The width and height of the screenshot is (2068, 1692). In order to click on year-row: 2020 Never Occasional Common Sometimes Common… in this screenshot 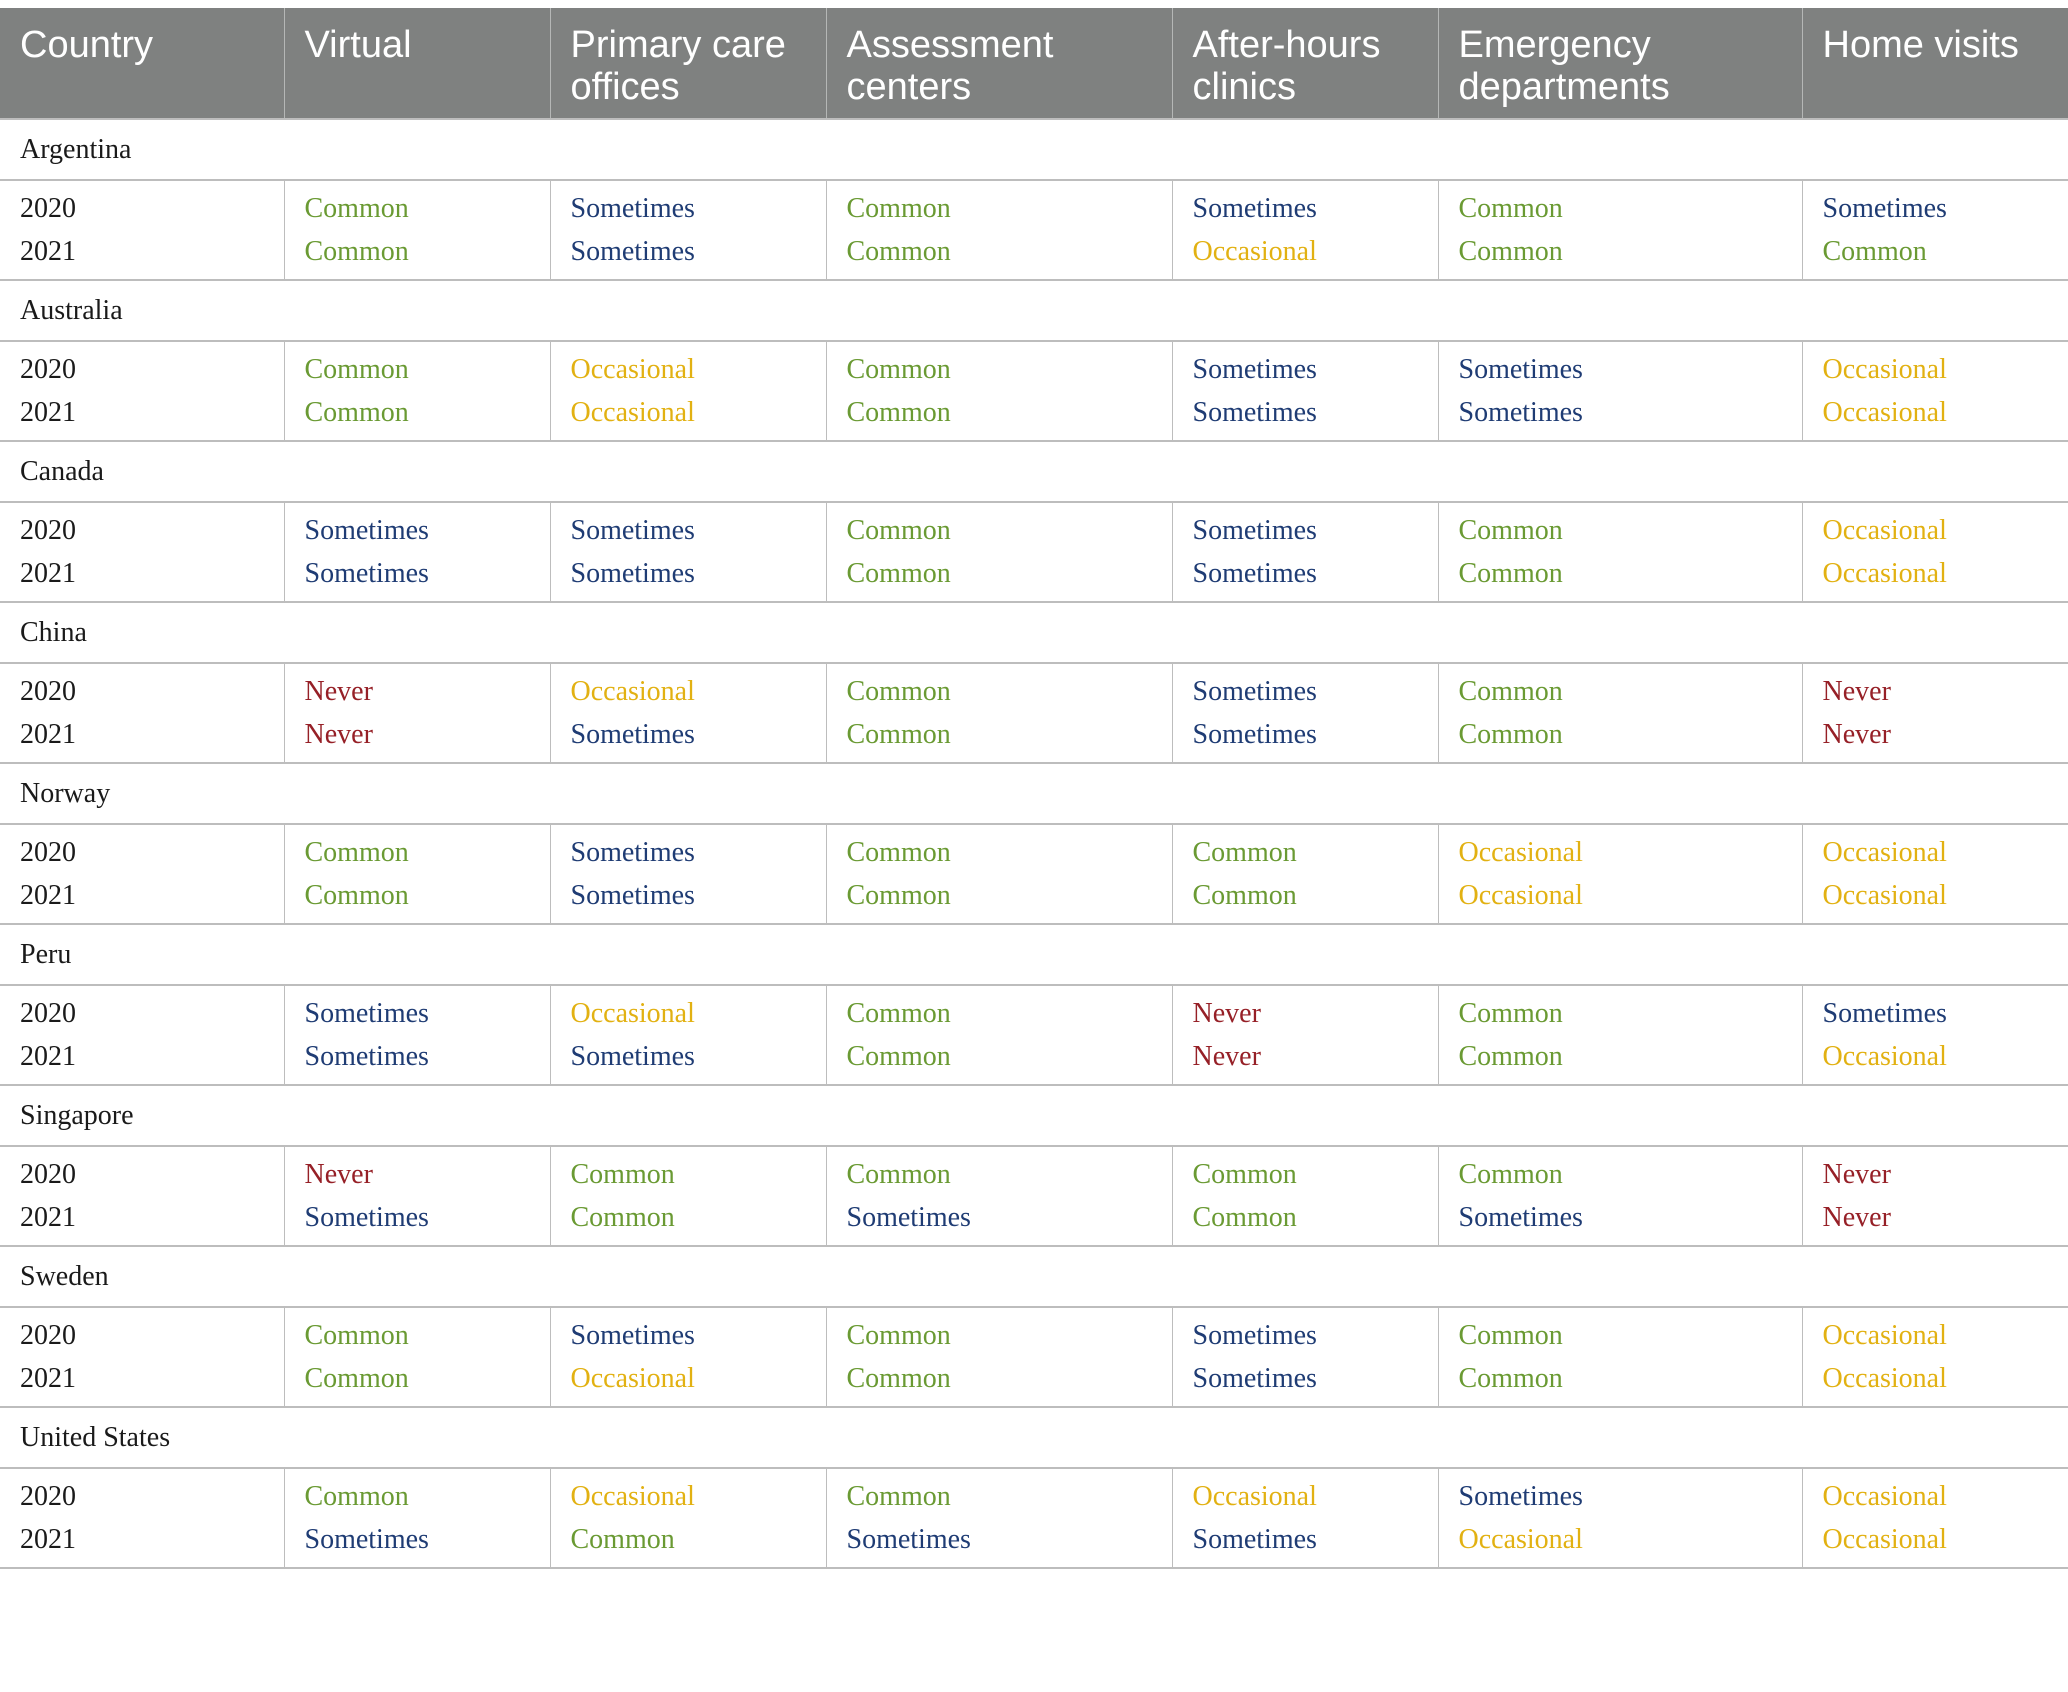, I will do `click(1034, 687)`.